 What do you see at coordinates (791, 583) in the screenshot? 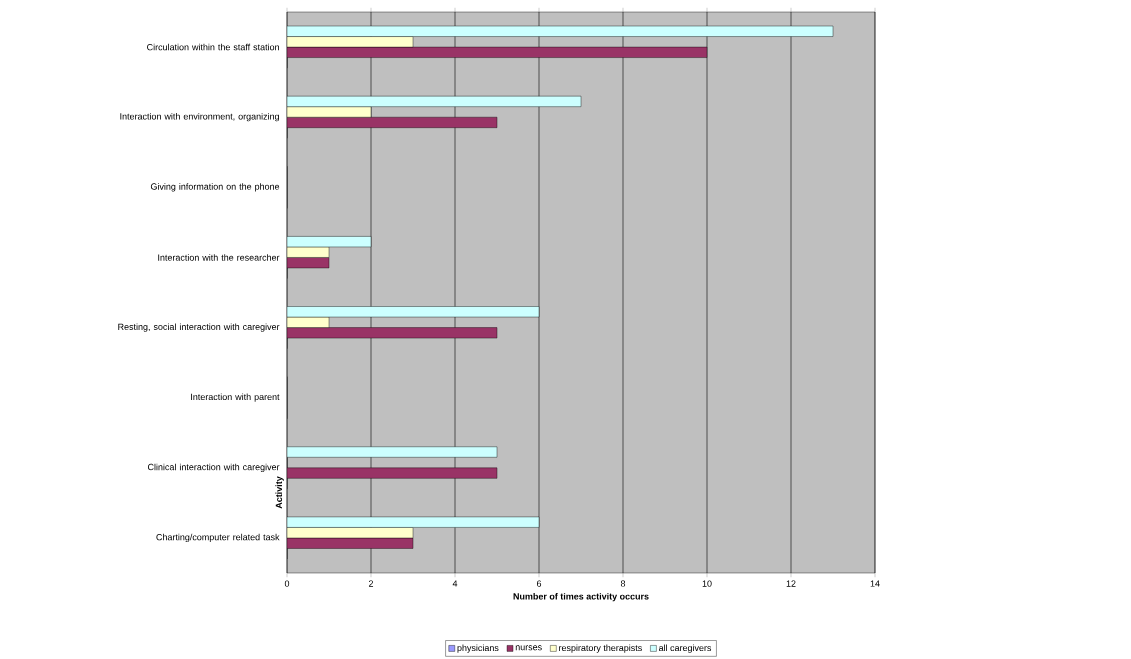
I see `x-tick-label: 12` at bounding box center [791, 583].